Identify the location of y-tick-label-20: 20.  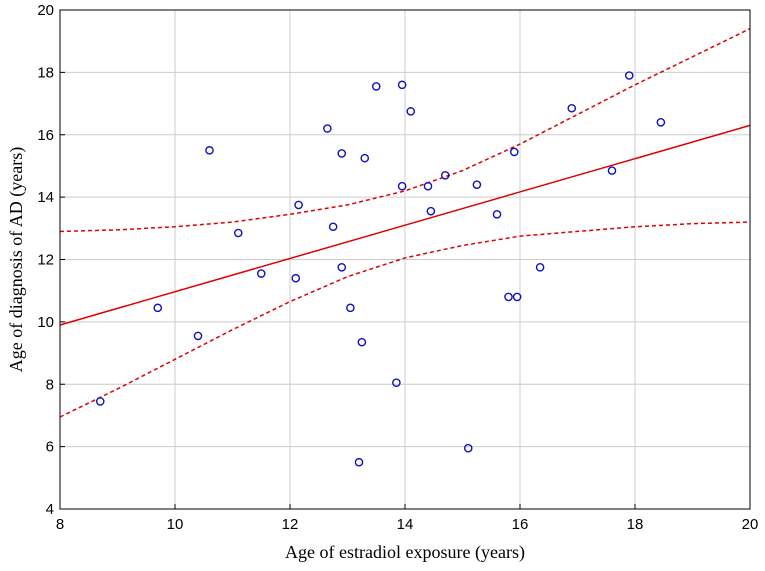
(45, 10).